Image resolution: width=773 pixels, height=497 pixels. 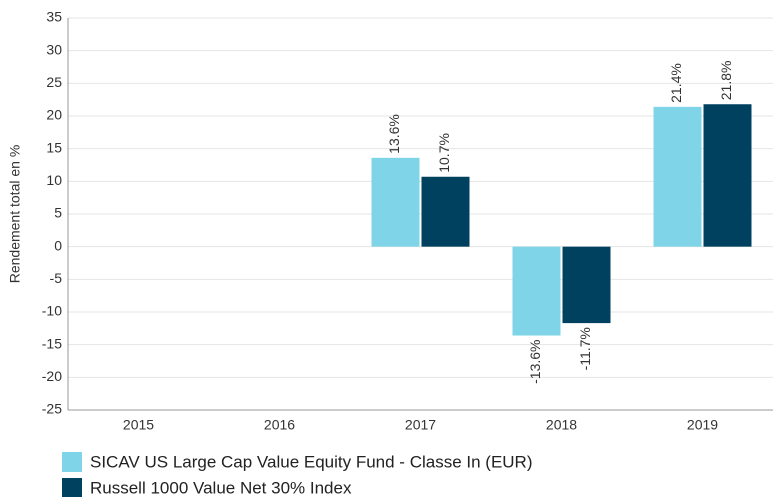 I want to click on y-tick-label: -10, so click(x=52, y=311).